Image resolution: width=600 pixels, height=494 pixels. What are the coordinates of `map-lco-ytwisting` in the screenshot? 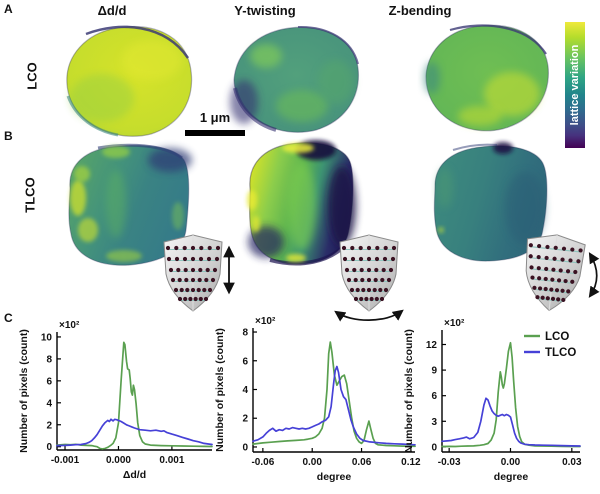 It's located at (295, 79).